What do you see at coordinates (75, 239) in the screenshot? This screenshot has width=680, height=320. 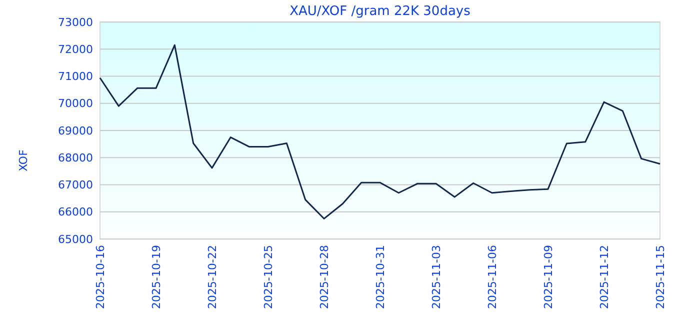 I see `y-tick-label: 65000` at bounding box center [75, 239].